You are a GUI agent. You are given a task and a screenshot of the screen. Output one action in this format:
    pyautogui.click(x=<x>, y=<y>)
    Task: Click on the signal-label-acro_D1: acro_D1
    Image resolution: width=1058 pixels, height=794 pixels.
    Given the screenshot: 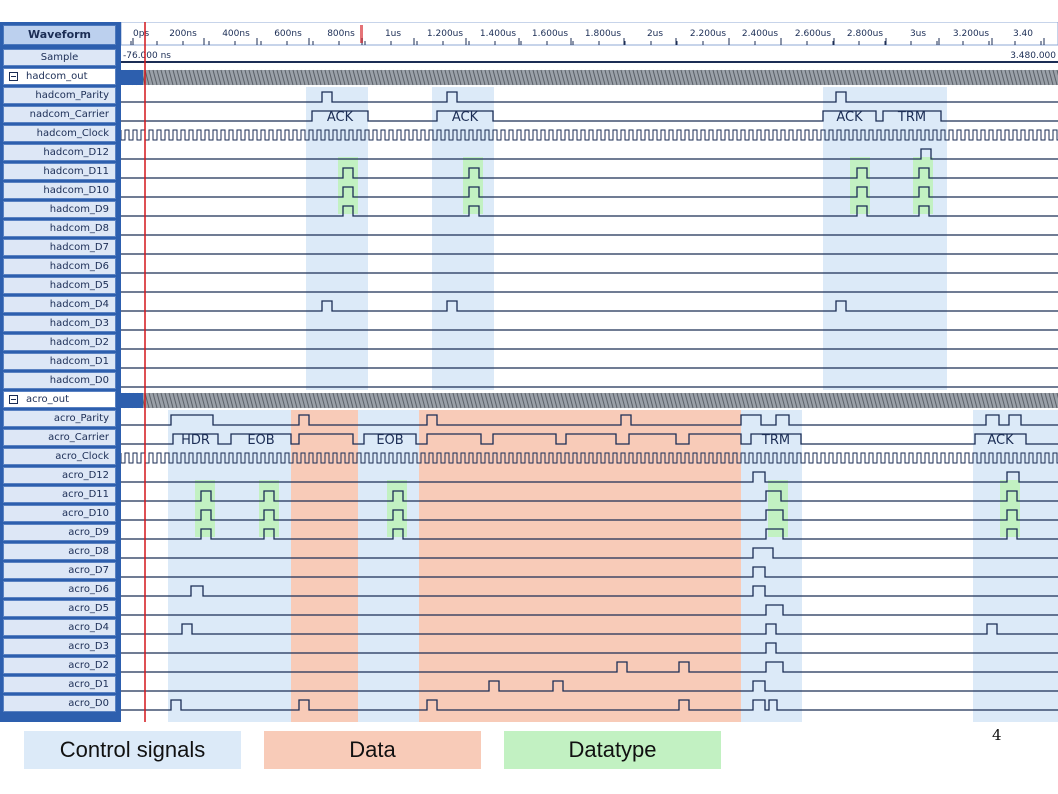 What is the action you would take?
    pyautogui.click(x=59, y=684)
    